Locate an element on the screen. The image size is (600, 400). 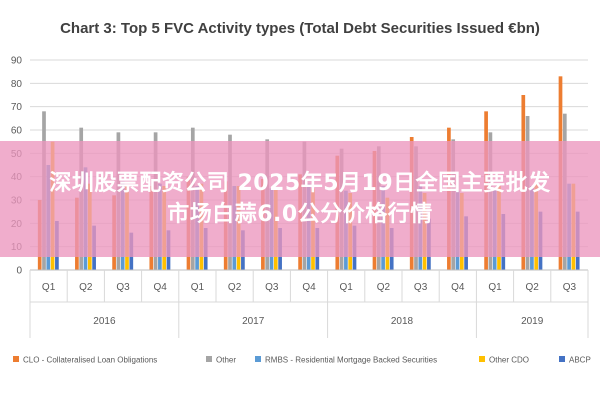
overlay-text-line-2: 市场白蒜6.0公分价格行情 is located at coordinates (300, 214).